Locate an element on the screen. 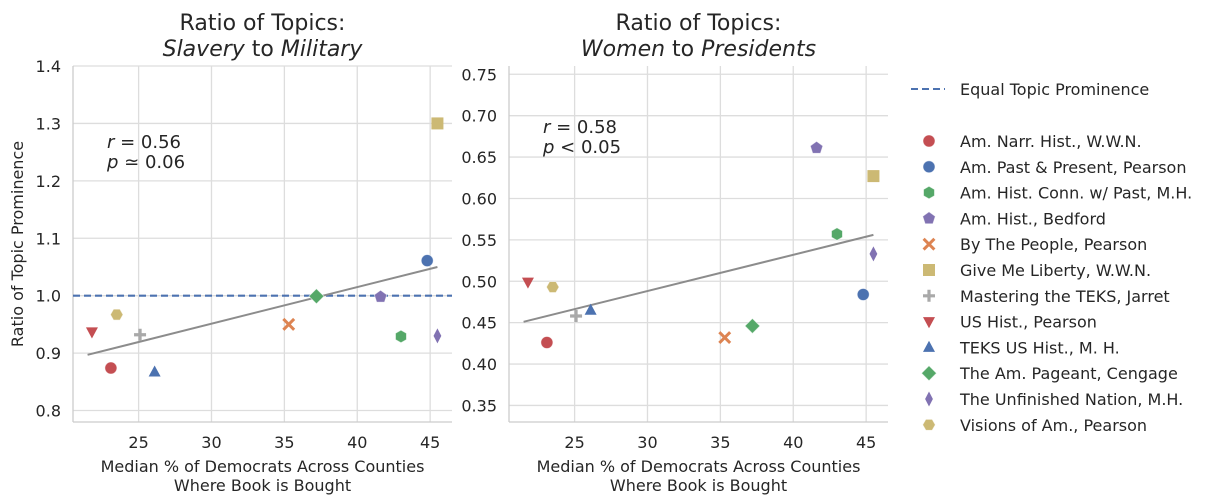 Image resolution: width=1225 pixels, height=495 pixels. legend-item: Am. Hist., Bedford is located at coordinates (1014, 218).